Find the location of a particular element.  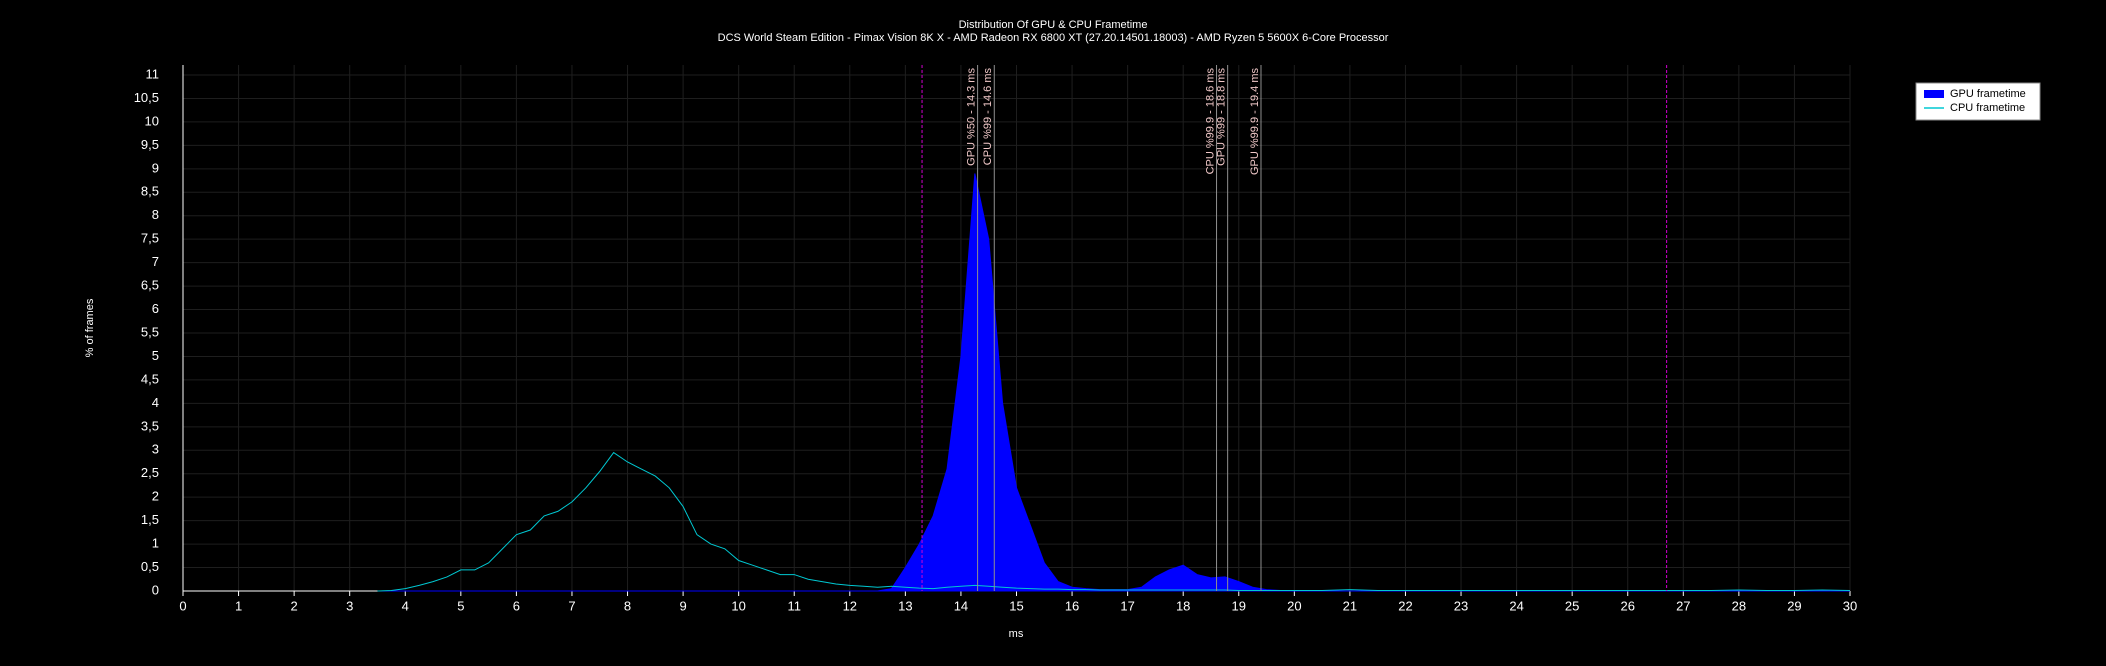

y-tick-label: 10 is located at coordinates (152, 120).